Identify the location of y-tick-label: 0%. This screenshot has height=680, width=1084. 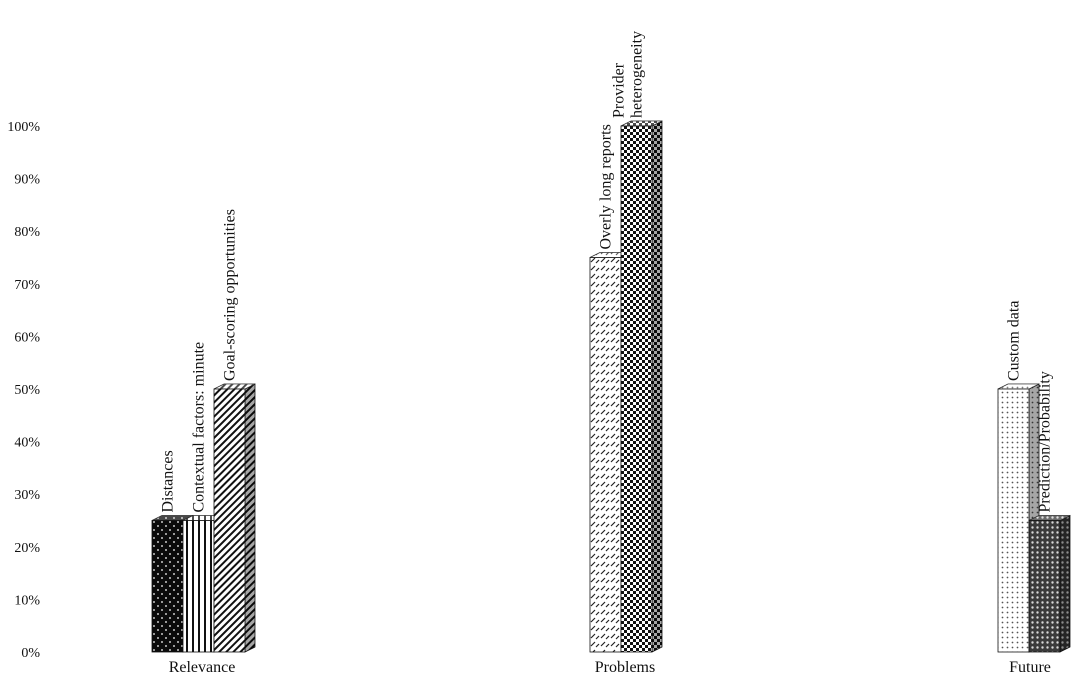
(30, 653).